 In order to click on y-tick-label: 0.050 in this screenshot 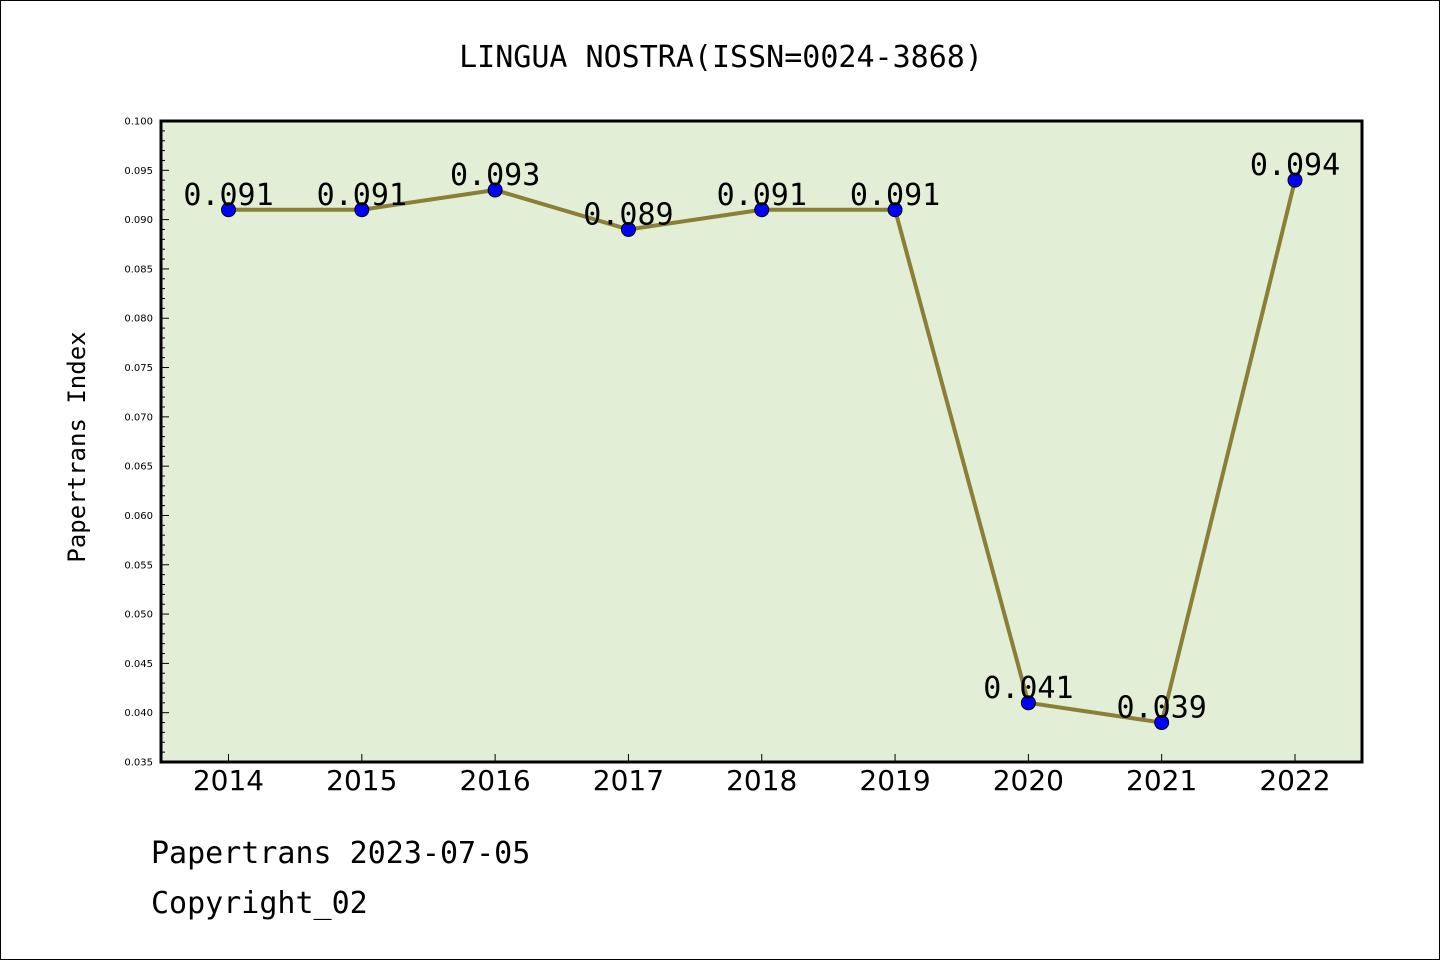, I will do `click(138, 615)`.